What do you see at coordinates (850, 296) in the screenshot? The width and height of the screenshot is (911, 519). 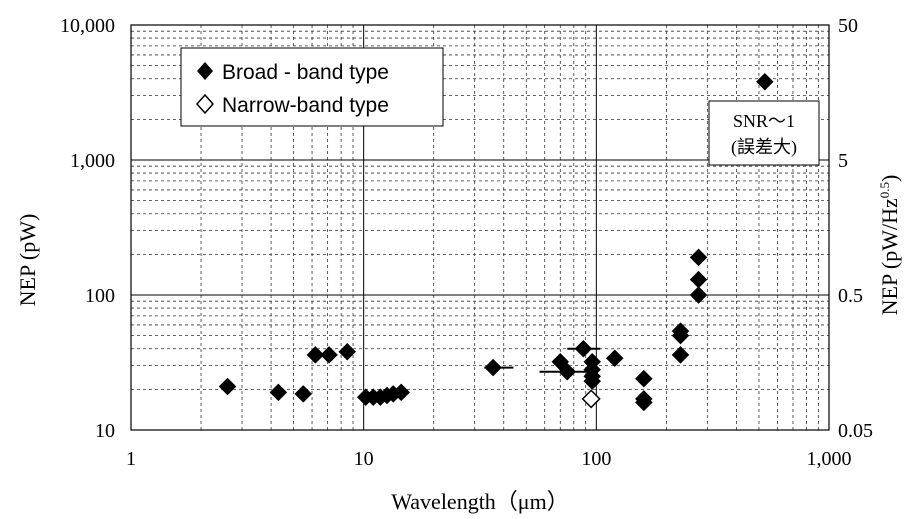 I see `y-right-tick-label: 0.5` at bounding box center [850, 296].